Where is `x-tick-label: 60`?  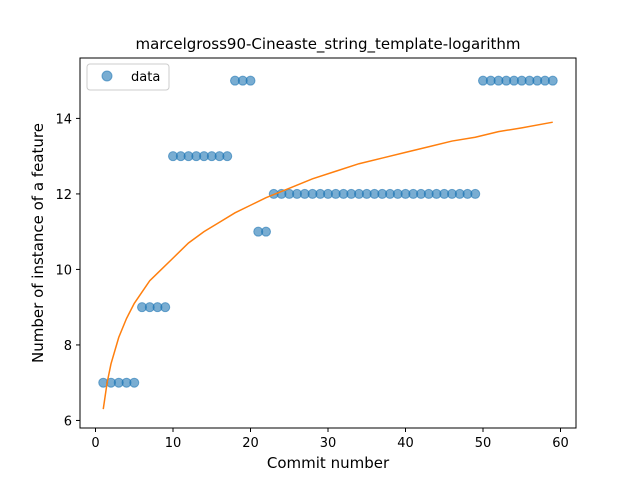 x-tick-label: 60 is located at coordinates (560, 443).